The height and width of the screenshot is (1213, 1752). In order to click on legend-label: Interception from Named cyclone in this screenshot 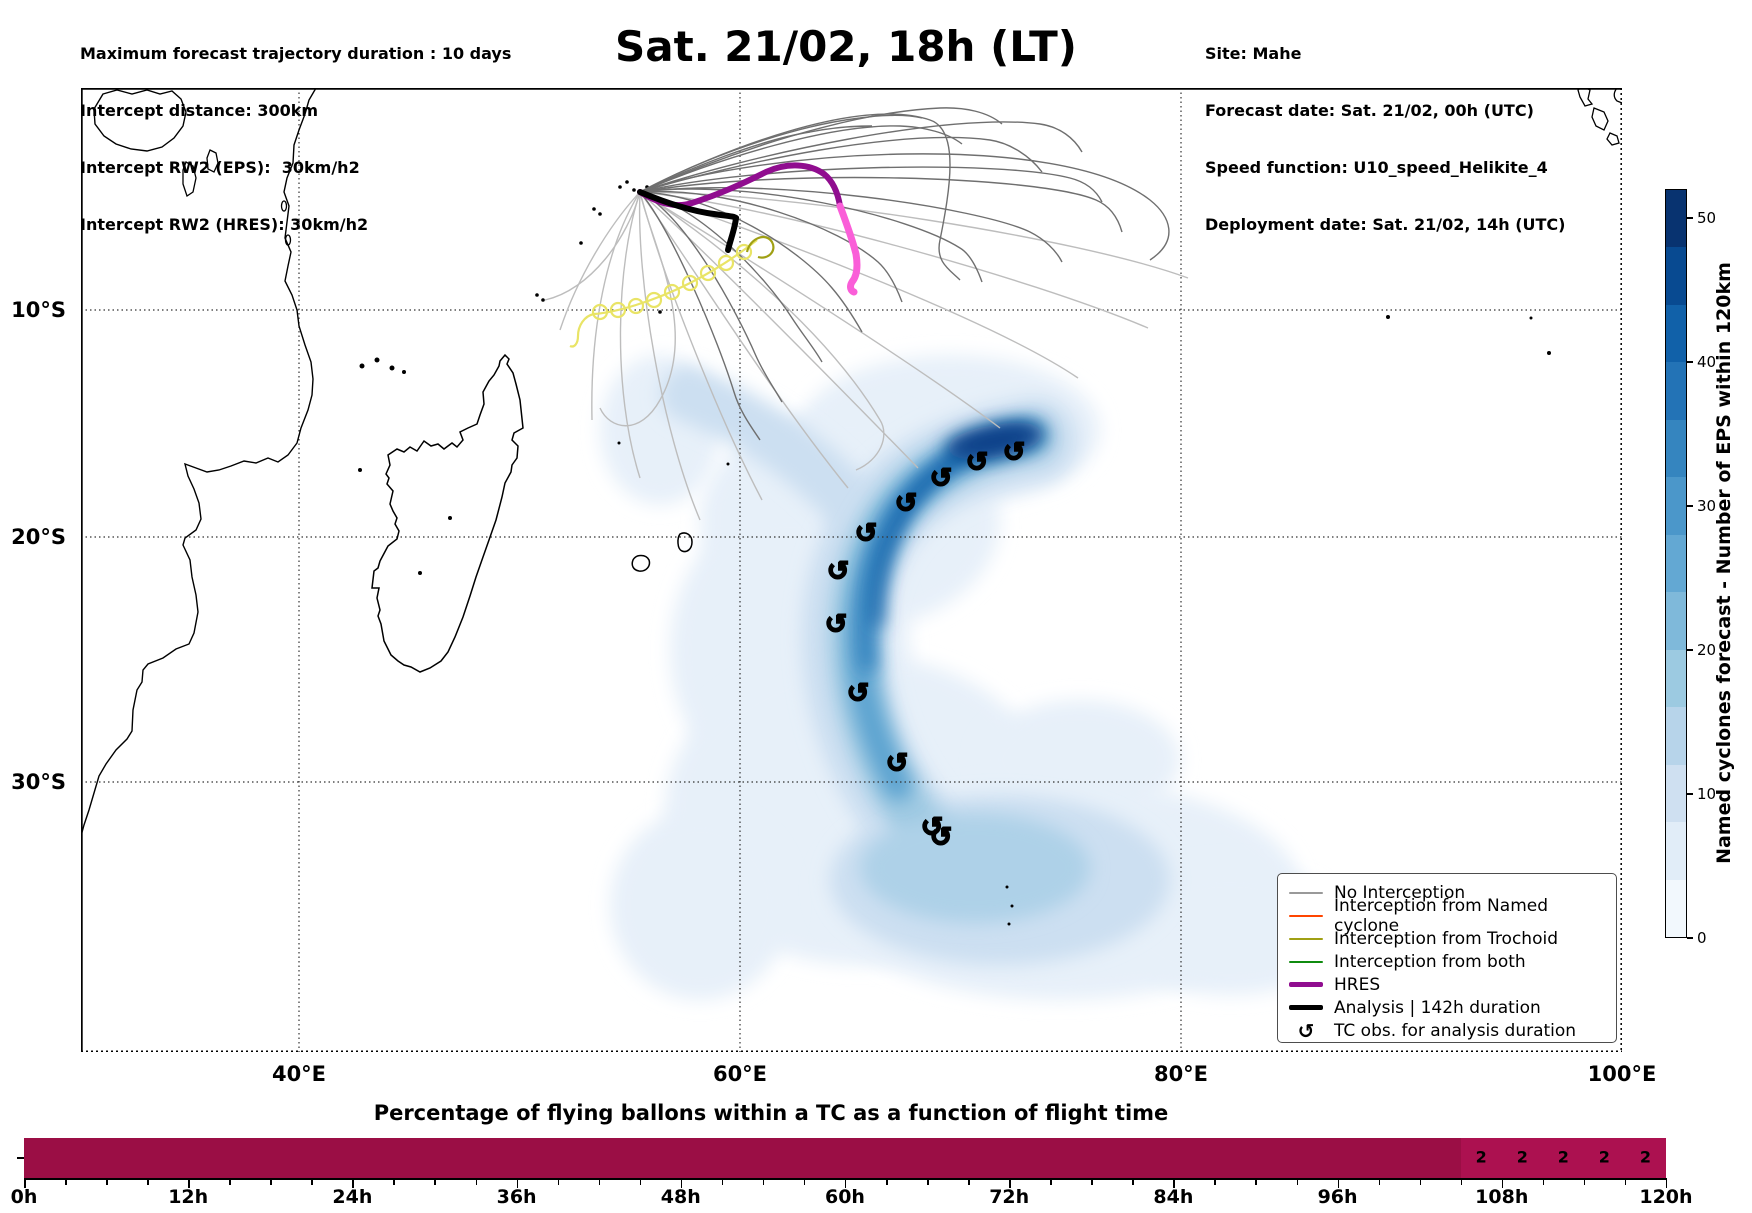, I will do `click(1441, 915)`.